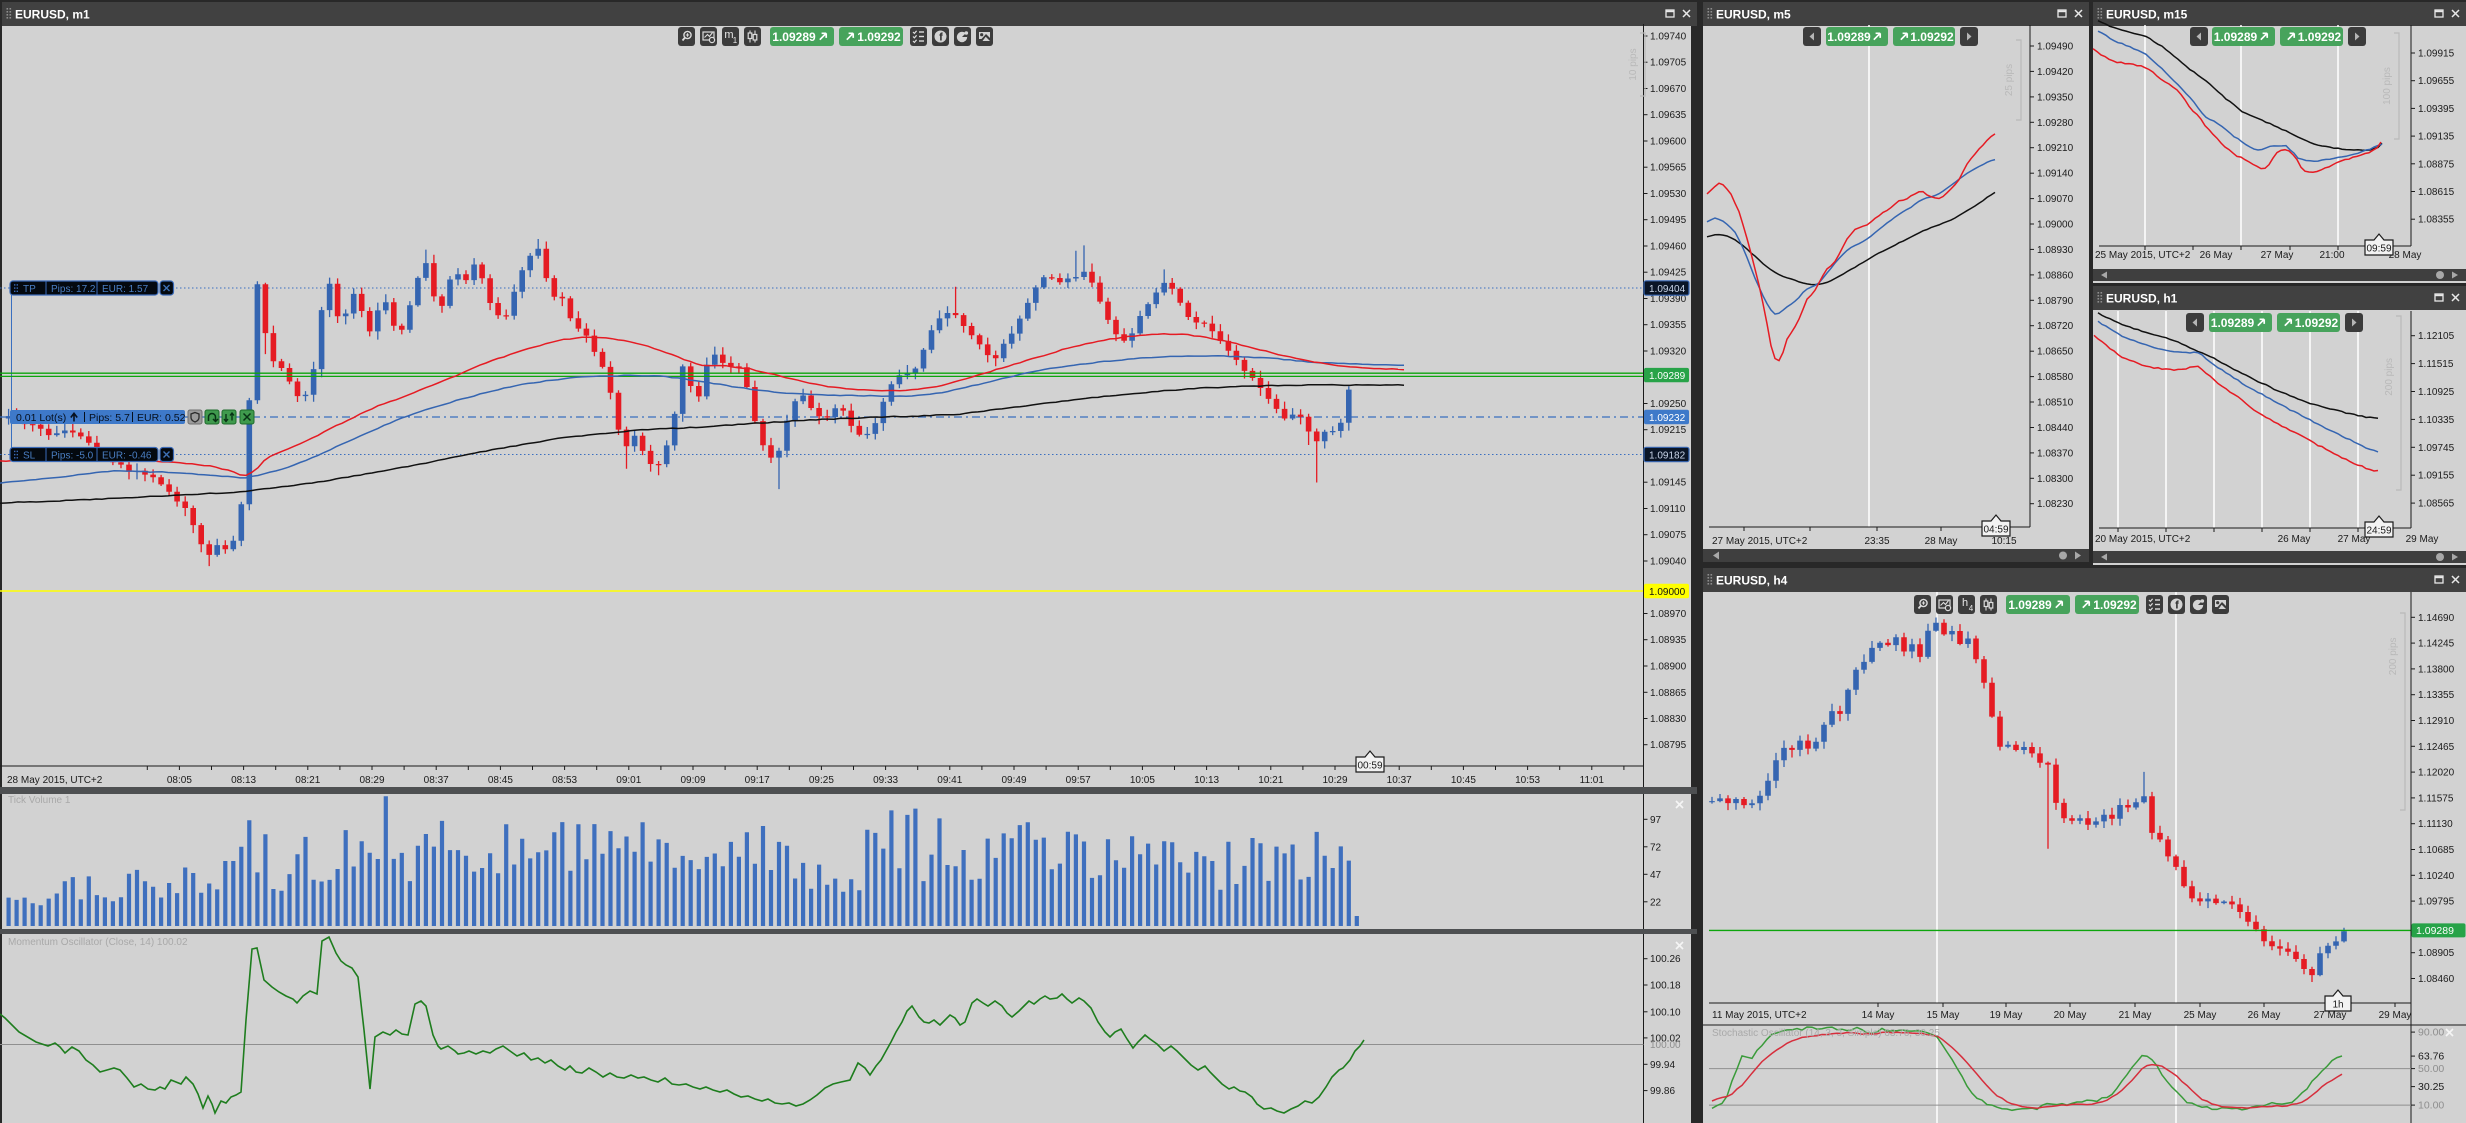 The width and height of the screenshot is (2466, 1123). Describe the element at coordinates (500, 780) in the screenshot. I see `svg-text: 08:45` at that location.